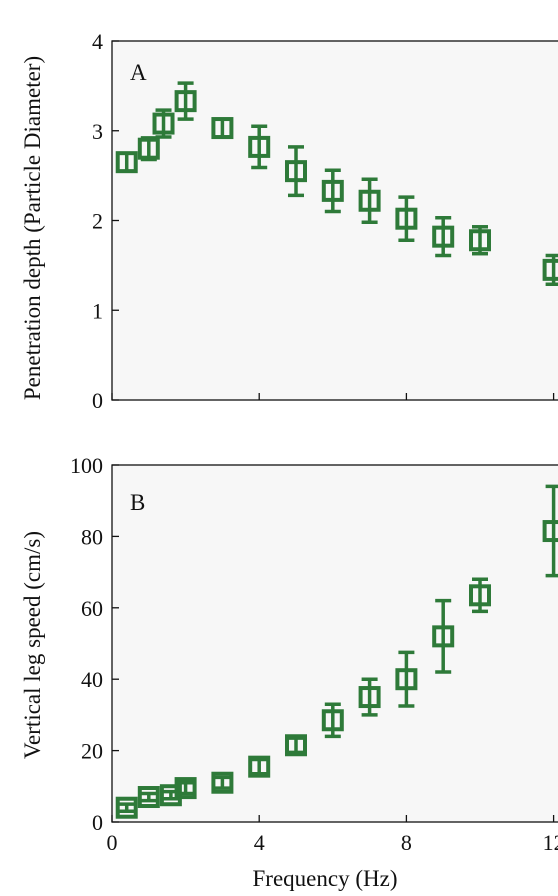 Image resolution: width=558 pixels, height=896 pixels. I want to click on panel-b-x-tick-label: 12, so click(550, 842).